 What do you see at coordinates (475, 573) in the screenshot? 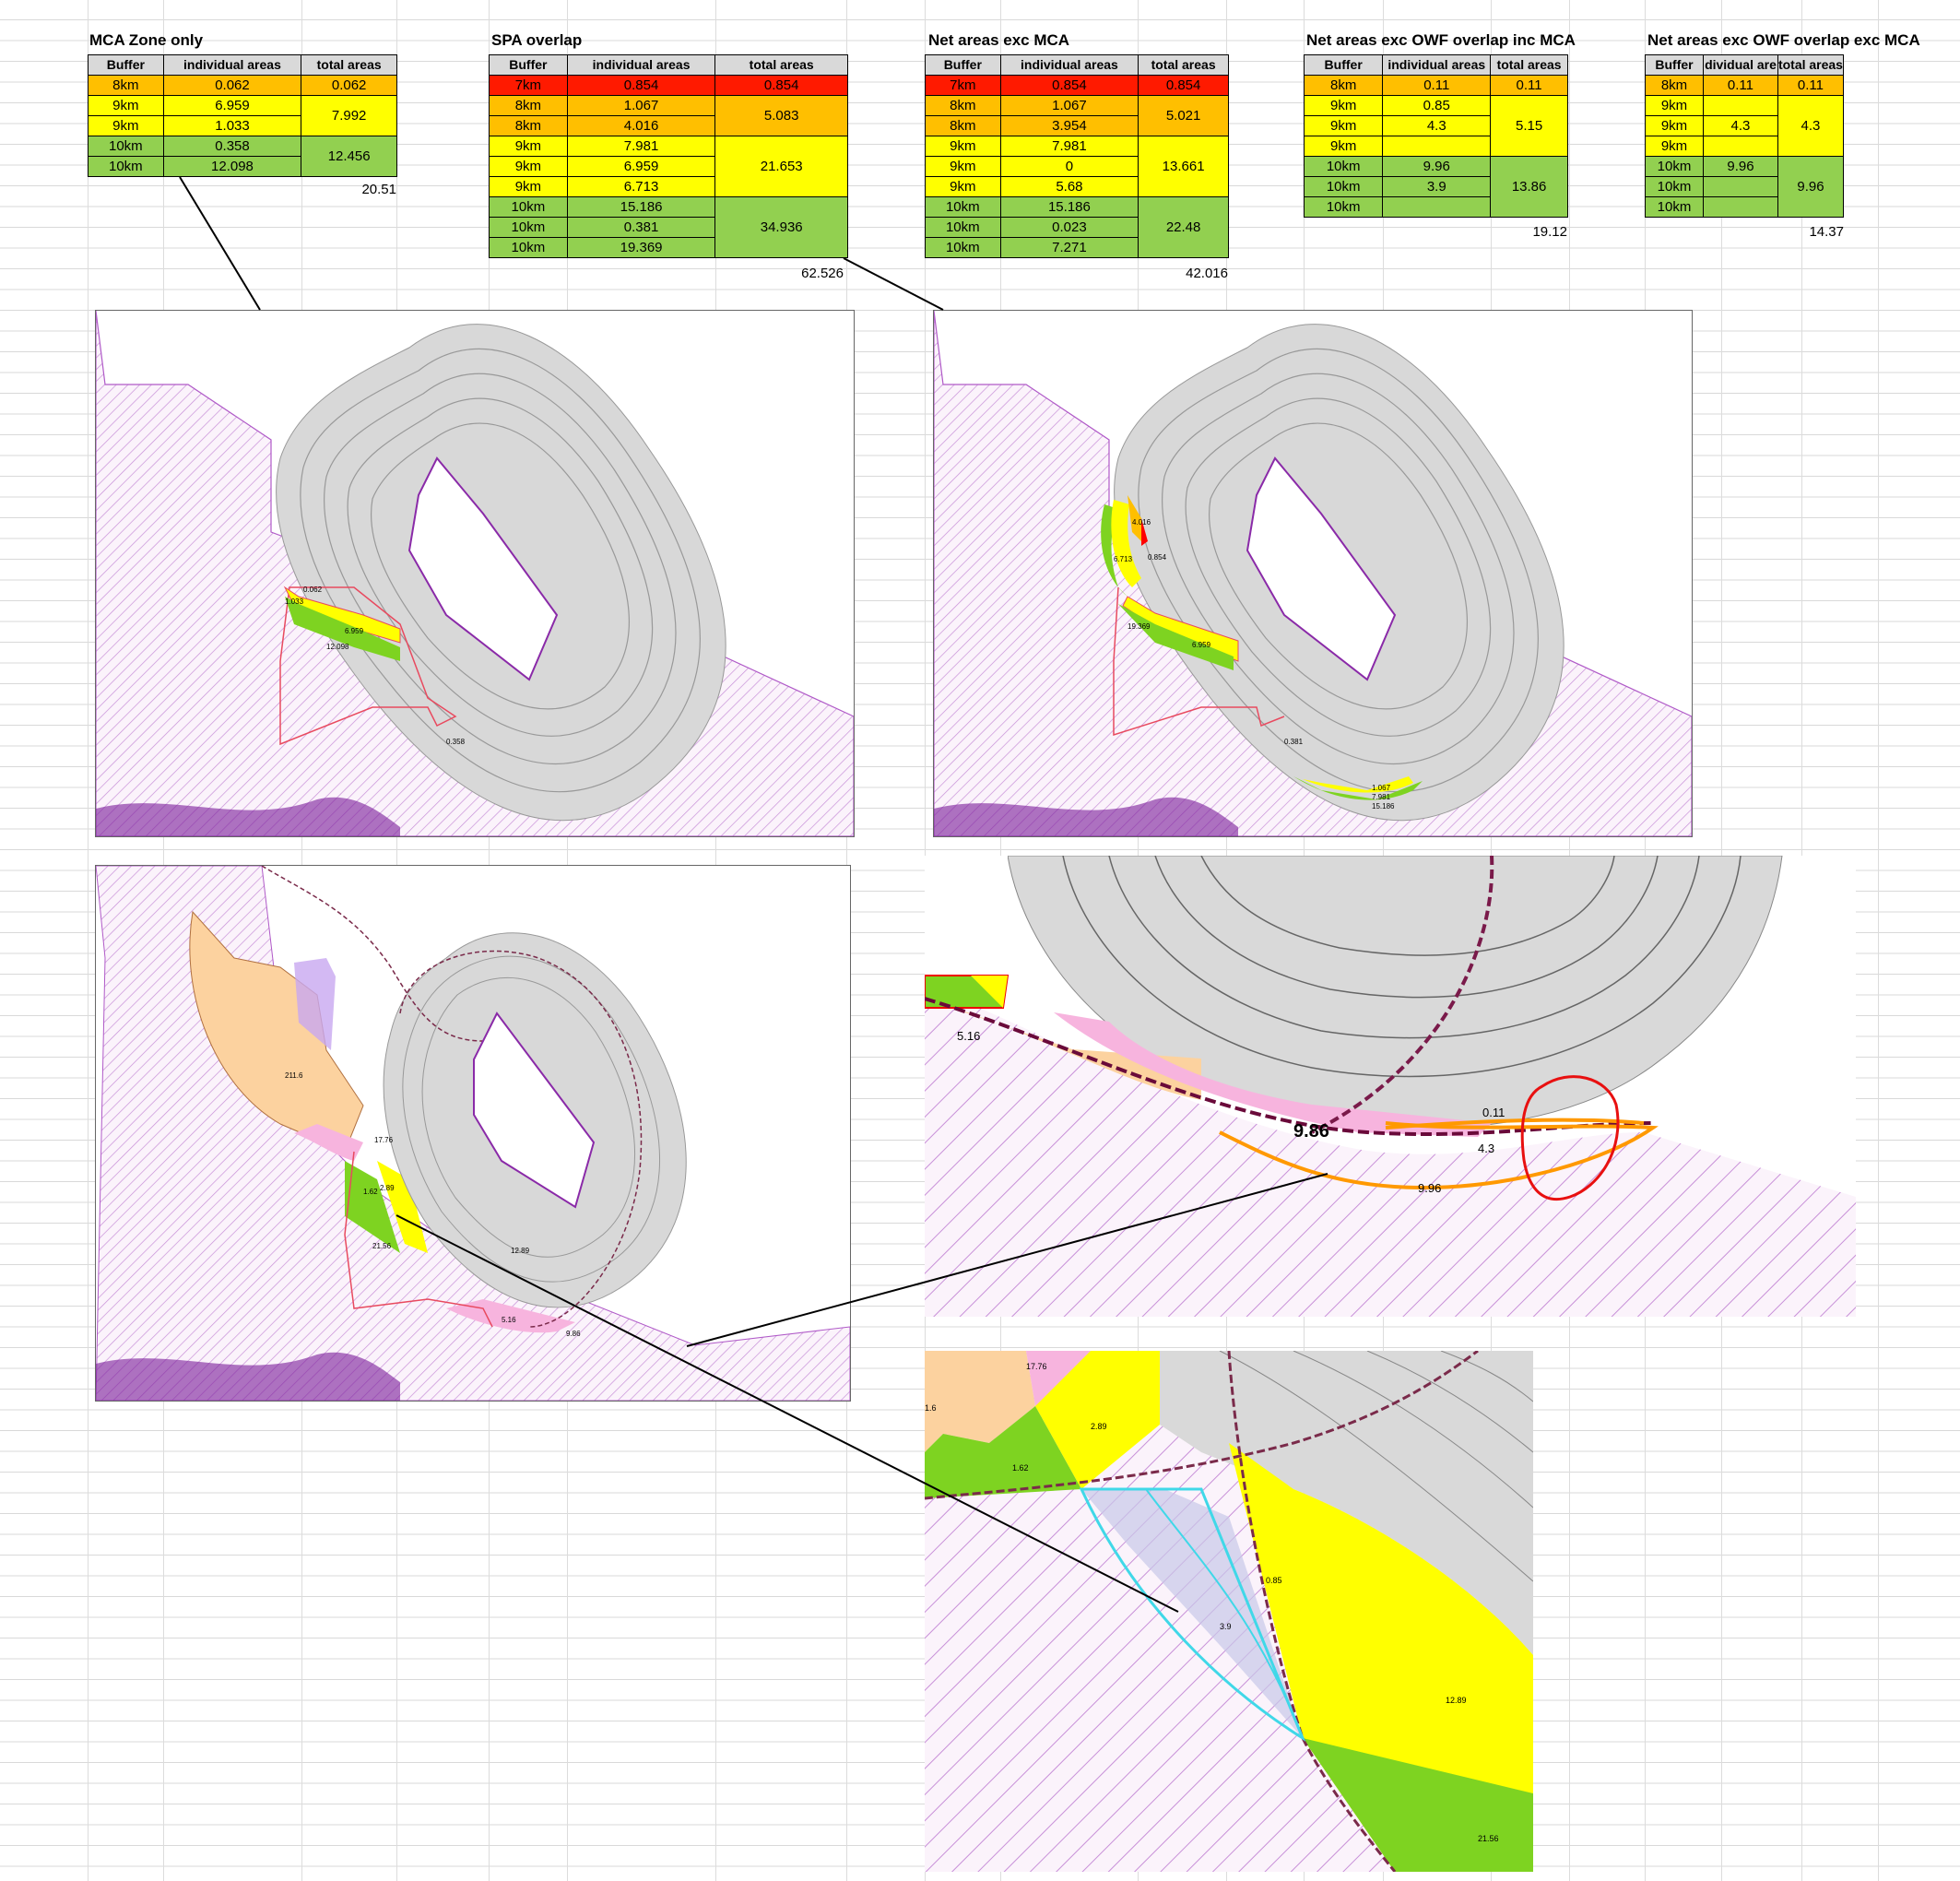
I see `map-mca-zone: 0.062 1.033 6.959 12.098 0.358` at bounding box center [475, 573].